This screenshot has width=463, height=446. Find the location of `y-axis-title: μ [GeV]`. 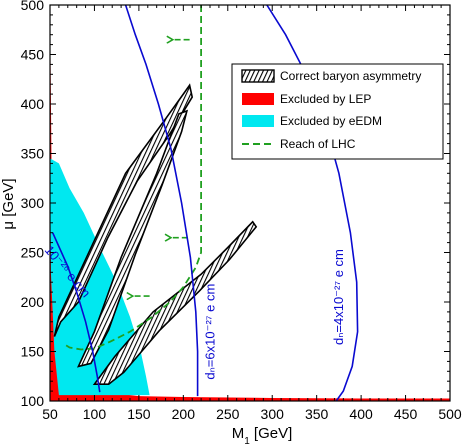

y-axis-title: μ [GeV] is located at coordinates (8, 203).